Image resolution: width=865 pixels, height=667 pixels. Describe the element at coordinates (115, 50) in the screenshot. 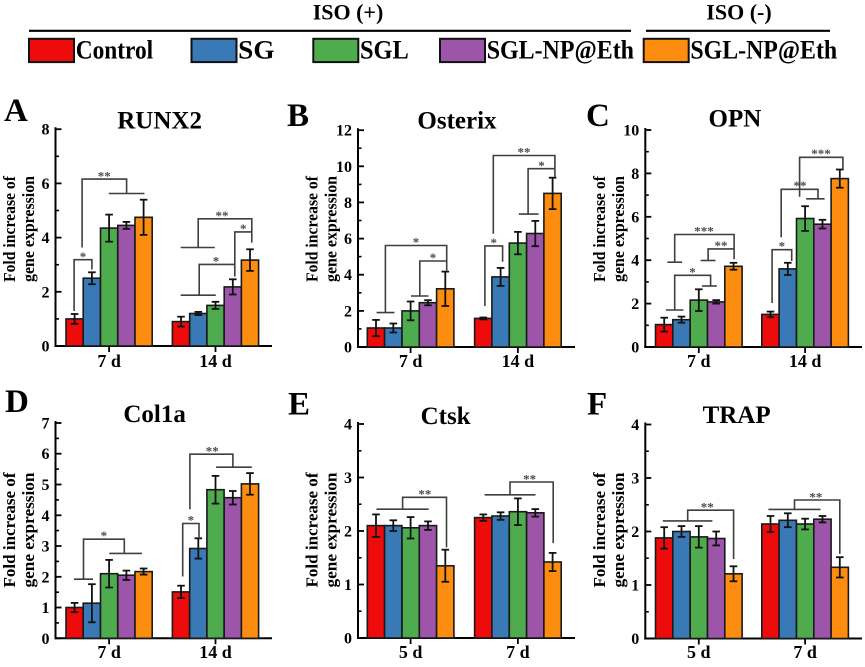

I see `svg-text: Control` at that location.